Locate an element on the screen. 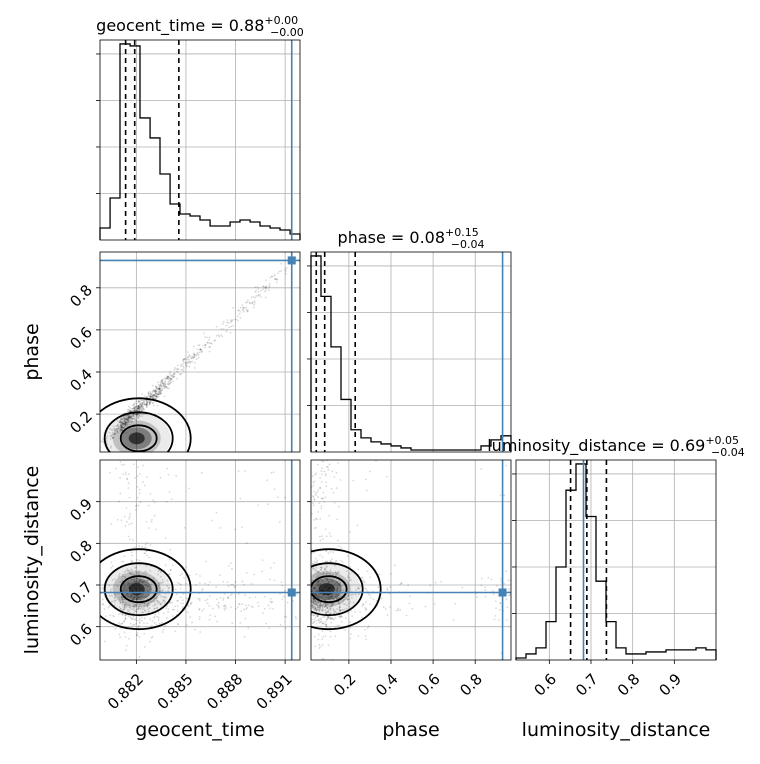 The height and width of the screenshot is (764, 760). y-tick-label: 0.2 is located at coordinates (81, 422).